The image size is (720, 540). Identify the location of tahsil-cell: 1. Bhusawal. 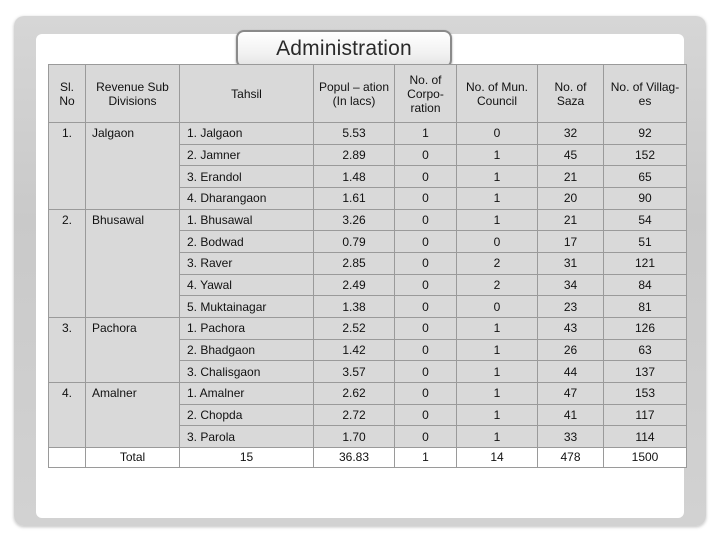
(246, 220).